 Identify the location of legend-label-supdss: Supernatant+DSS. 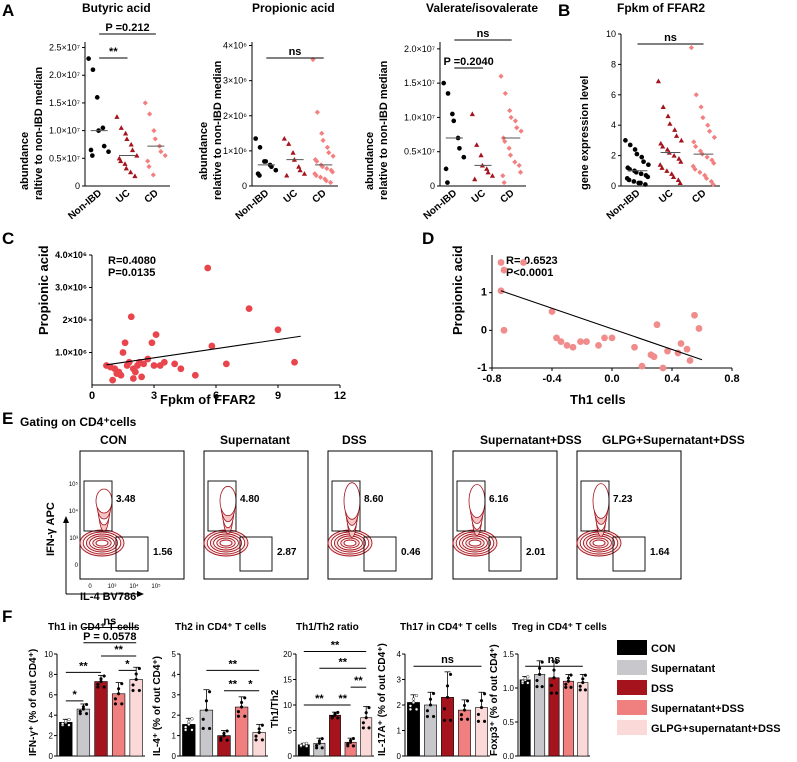
(697, 709).